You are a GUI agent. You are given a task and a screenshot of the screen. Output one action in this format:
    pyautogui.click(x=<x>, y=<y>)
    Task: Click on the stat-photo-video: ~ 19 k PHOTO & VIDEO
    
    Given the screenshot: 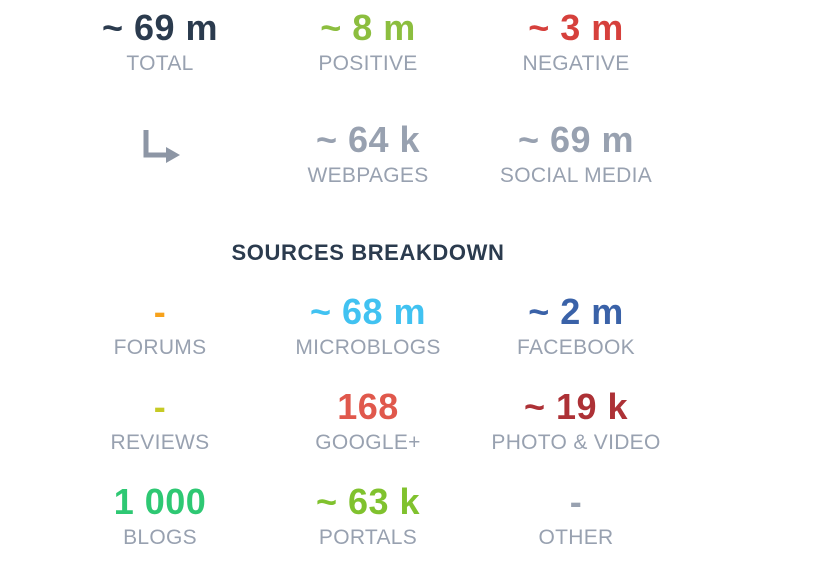 What is the action you would take?
    pyautogui.click(x=576, y=421)
    